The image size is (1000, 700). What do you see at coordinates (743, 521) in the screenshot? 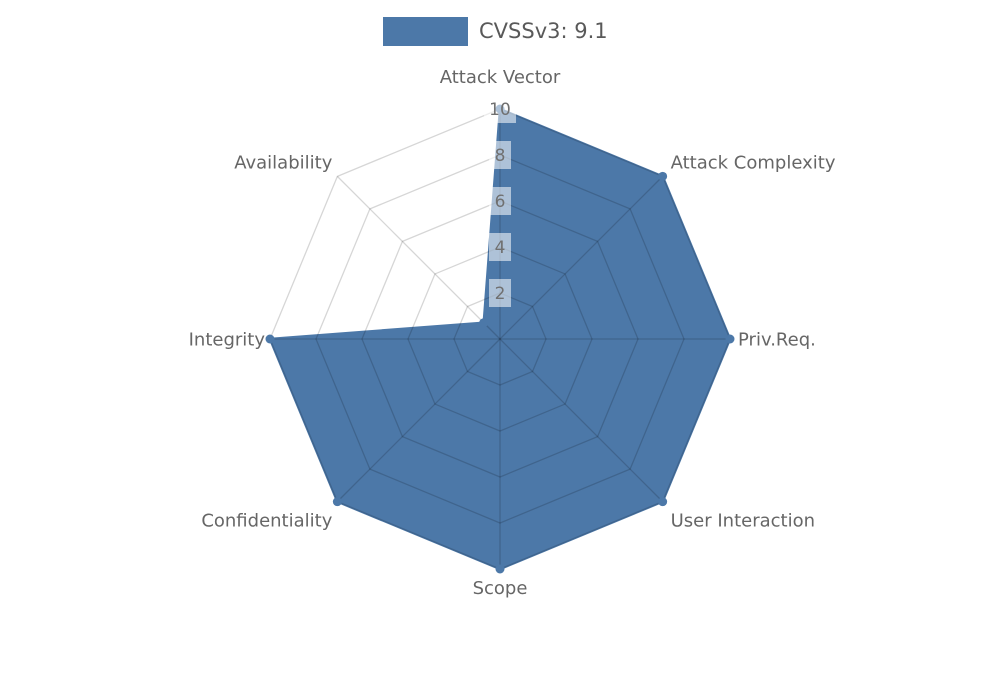
I see `axis-label-user-interaction: User Interaction` at bounding box center [743, 521].